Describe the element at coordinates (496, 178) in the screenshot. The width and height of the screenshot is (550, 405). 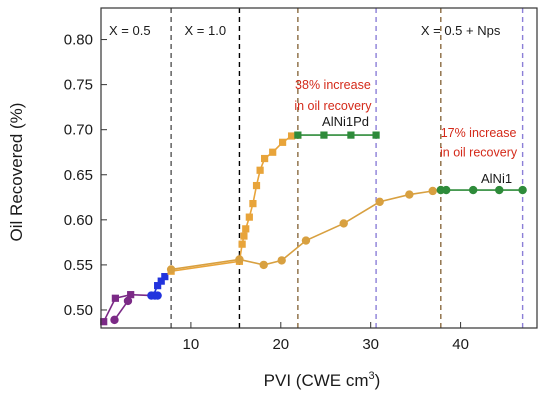
I see `chart-annotation: AlNi1` at that location.